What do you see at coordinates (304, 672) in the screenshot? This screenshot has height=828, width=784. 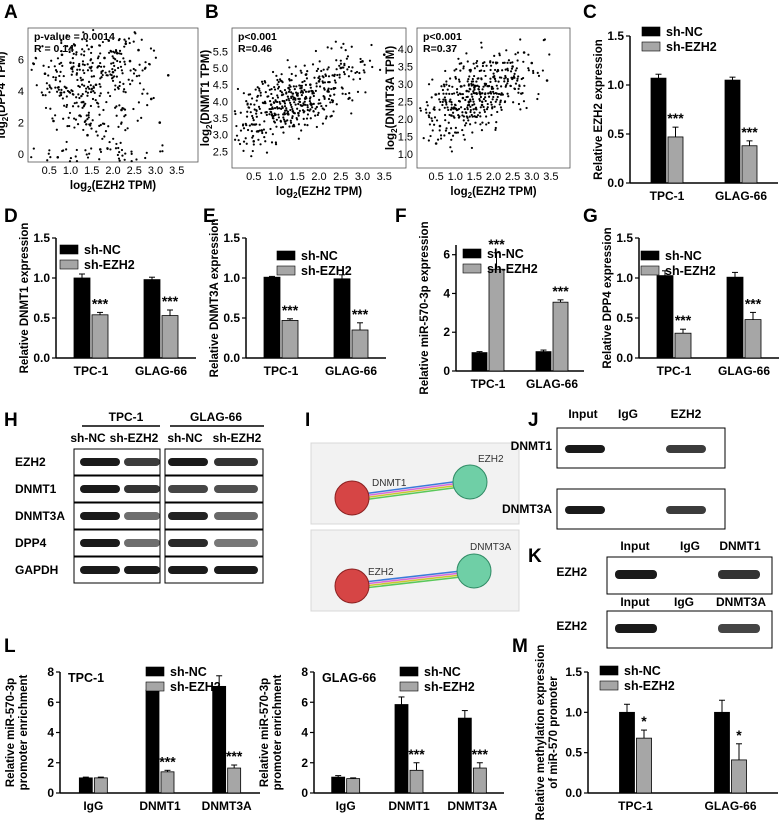 I see `y-tick-label: 8` at bounding box center [304, 672].